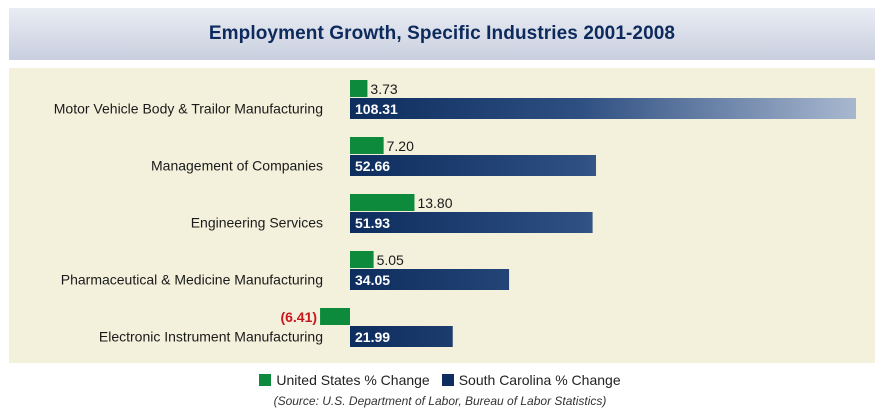  I want to click on sc-value-label: 108.31, so click(376, 109).